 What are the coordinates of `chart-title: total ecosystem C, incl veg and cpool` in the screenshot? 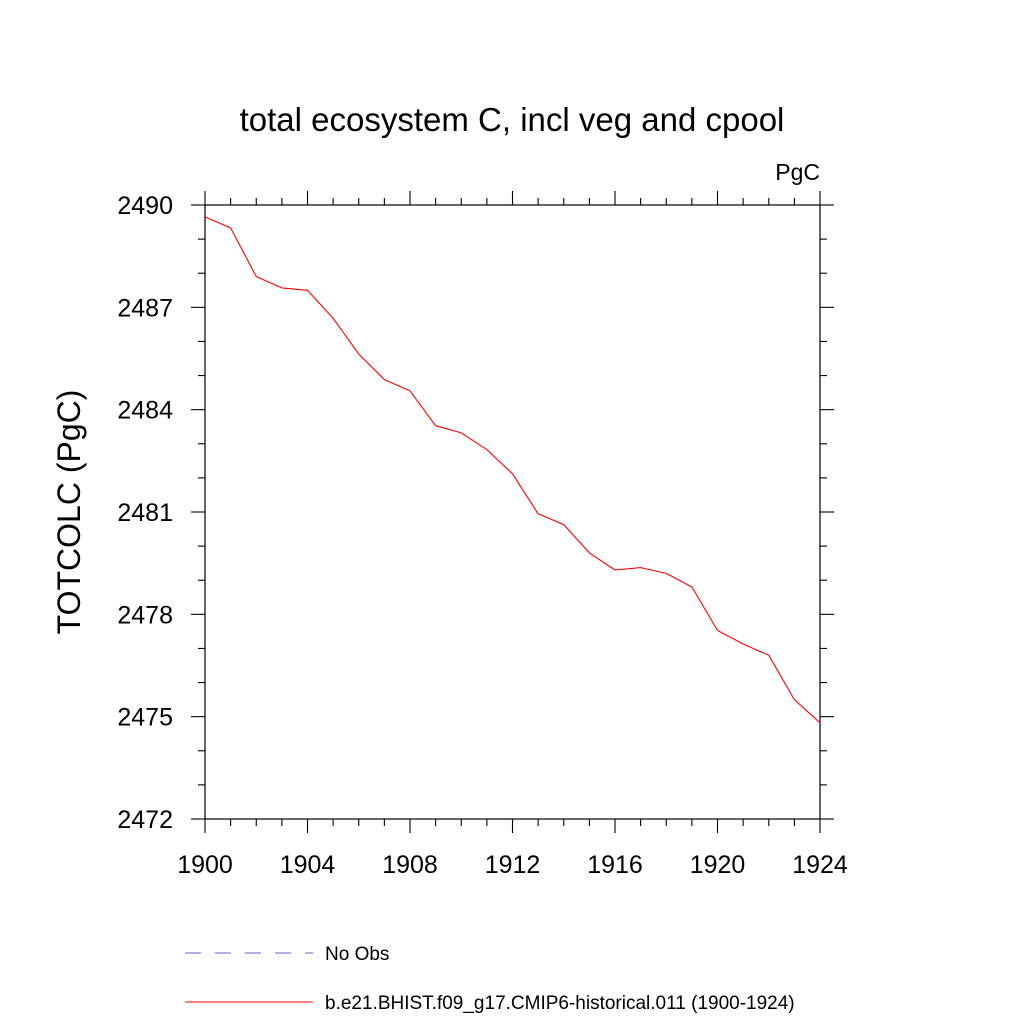 It's located at (512, 119).